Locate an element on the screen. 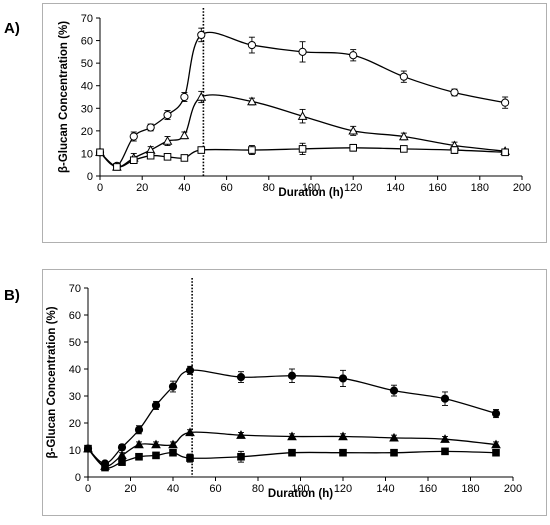 The height and width of the screenshot is (525, 550). panel-a-y-tick-label: 10 is located at coordinates (87, 154).